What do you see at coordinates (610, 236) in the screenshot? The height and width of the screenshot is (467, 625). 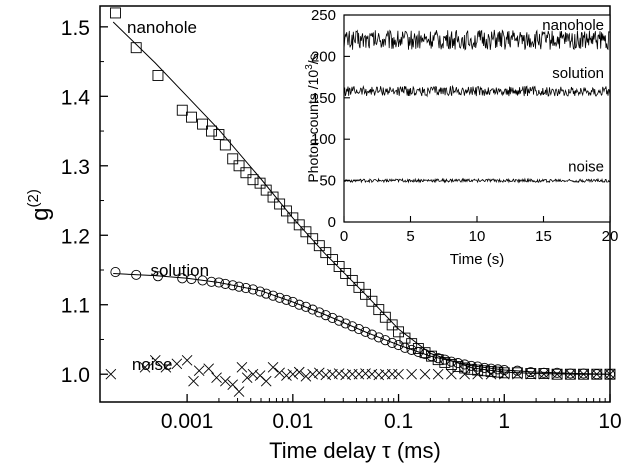 I see `inset-x-tick-label: 20` at bounding box center [610, 236].